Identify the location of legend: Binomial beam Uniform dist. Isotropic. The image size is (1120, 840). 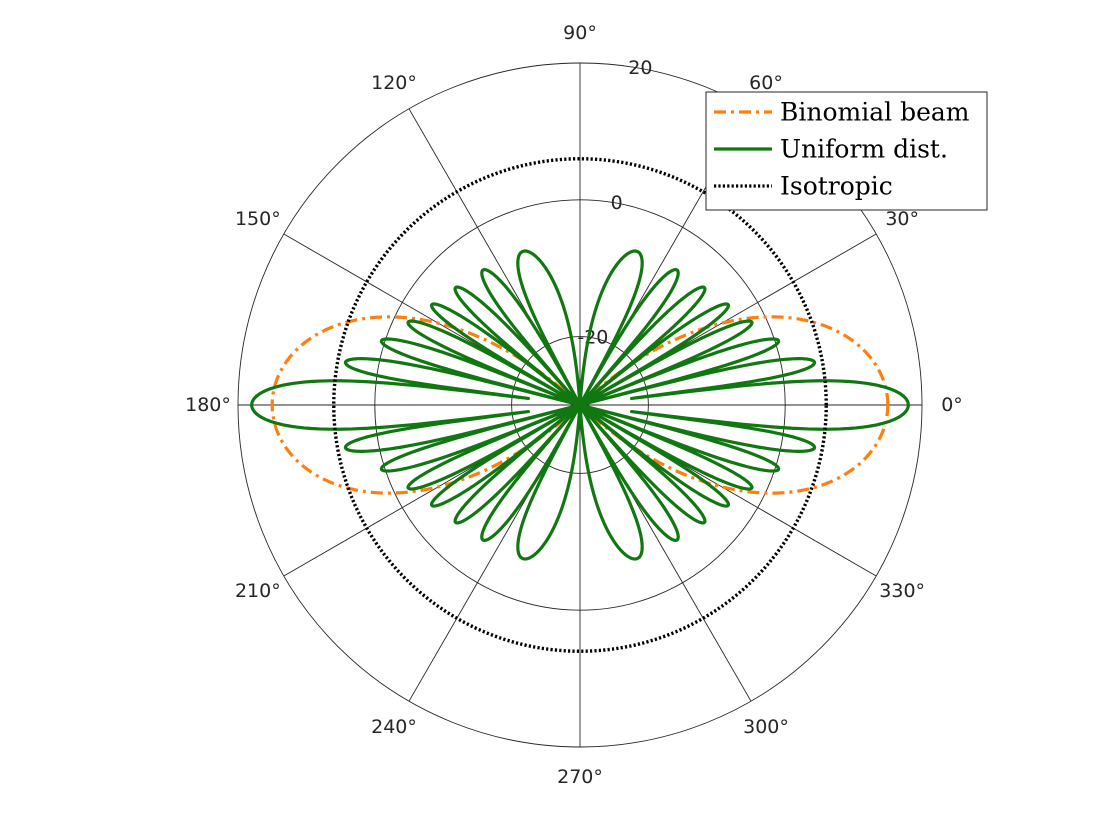
(846, 151).